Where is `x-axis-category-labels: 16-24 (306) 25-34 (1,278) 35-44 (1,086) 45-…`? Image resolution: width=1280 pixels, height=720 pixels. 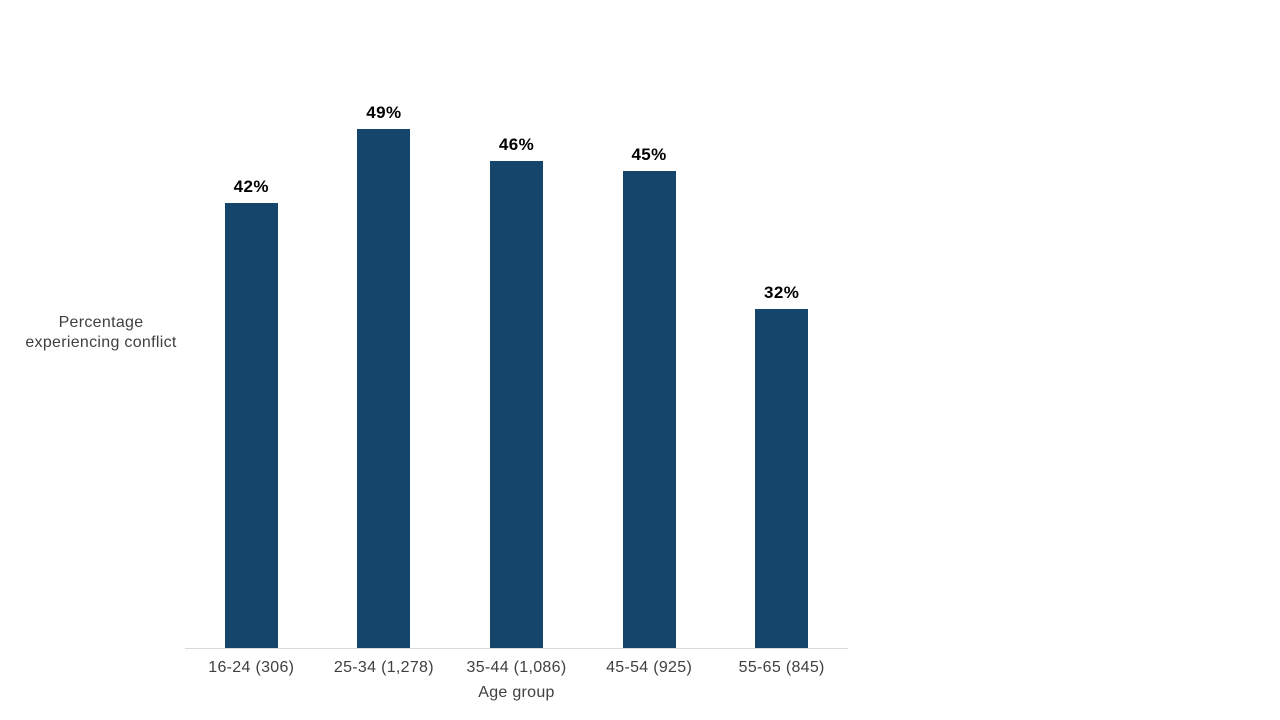 x-axis-category-labels: 16-24 (306) 25-34 (1,278) 35-44 (1,086) 45-… is located at coordinates (516, 668).